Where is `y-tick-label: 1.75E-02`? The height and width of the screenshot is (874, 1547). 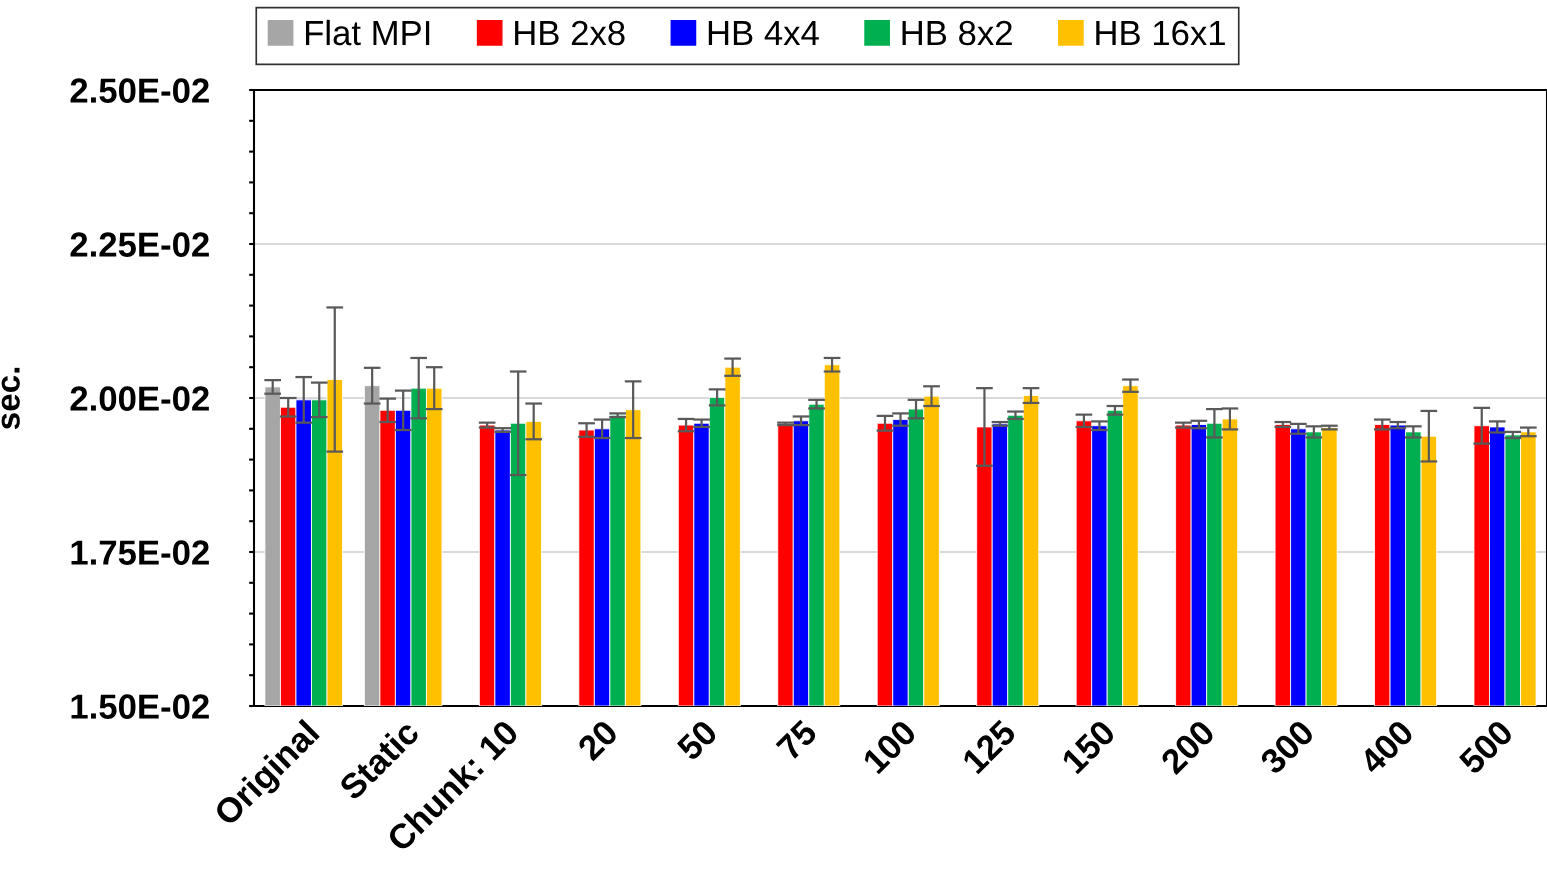 y-tick-label: 1.75E-02 is located at coordinates (140, 552).